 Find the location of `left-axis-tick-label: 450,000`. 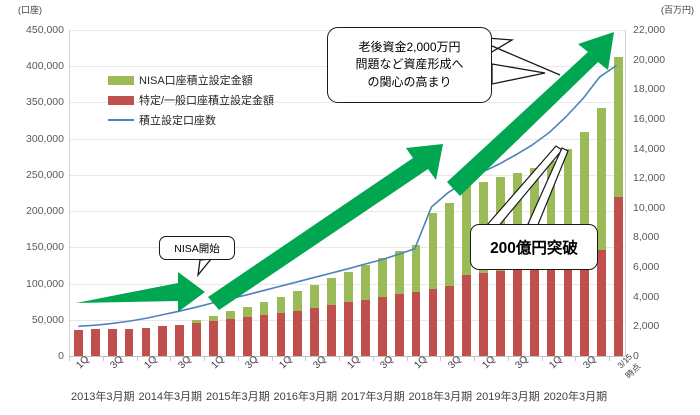

left-axis-tick-label: 450,000 is located at coordinates (45, 30).